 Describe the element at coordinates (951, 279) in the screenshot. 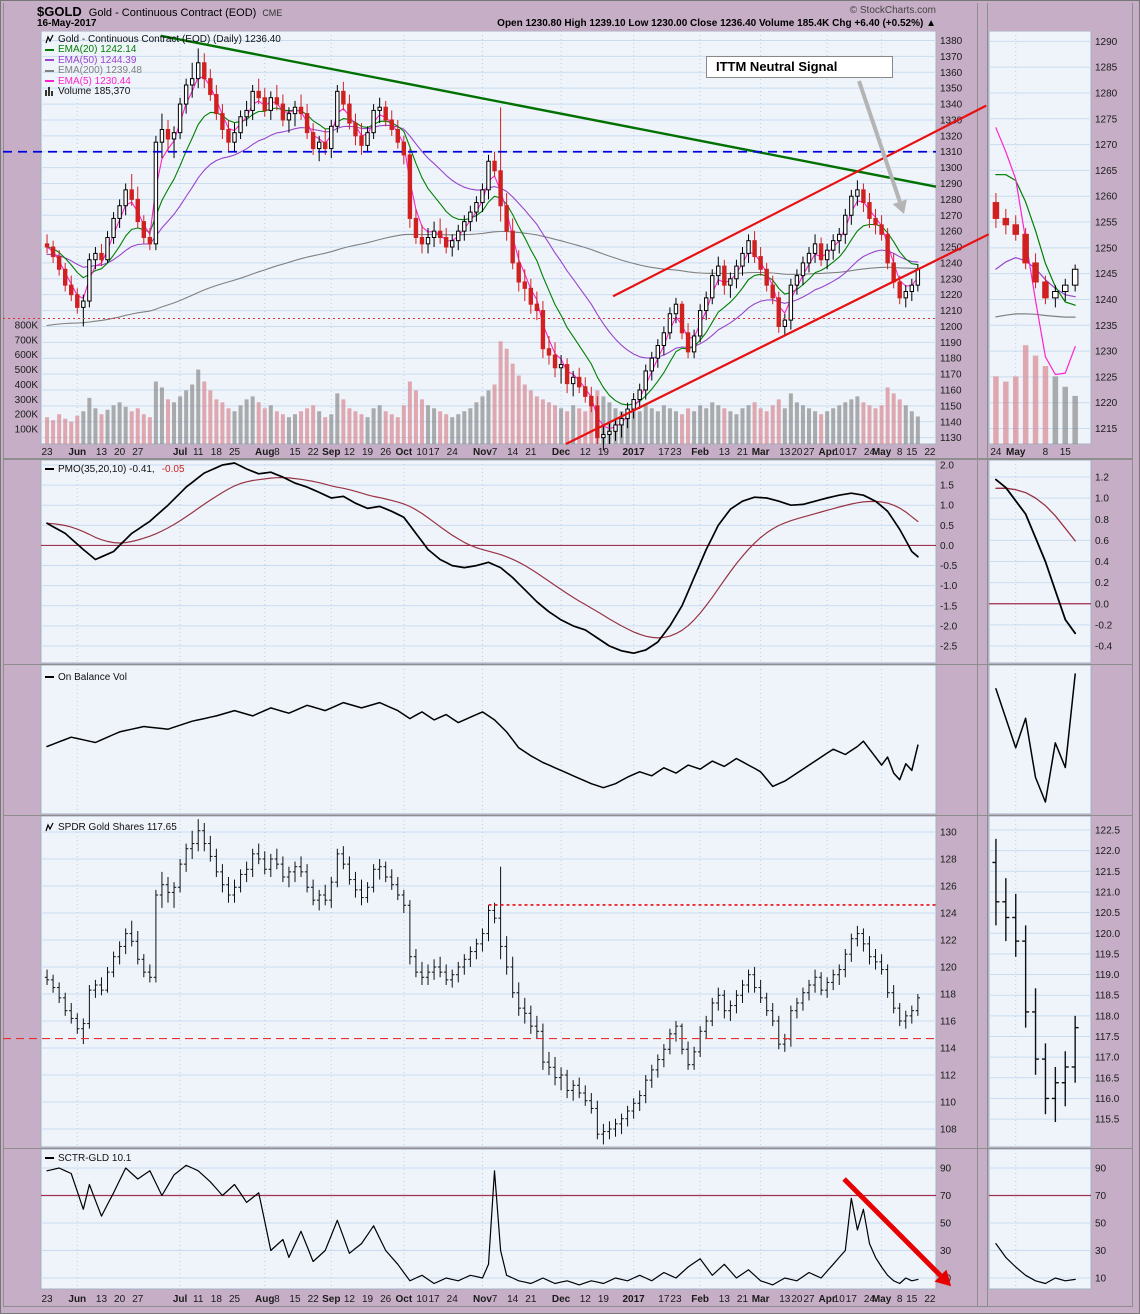

I see `svg-text: 1230` at that location.